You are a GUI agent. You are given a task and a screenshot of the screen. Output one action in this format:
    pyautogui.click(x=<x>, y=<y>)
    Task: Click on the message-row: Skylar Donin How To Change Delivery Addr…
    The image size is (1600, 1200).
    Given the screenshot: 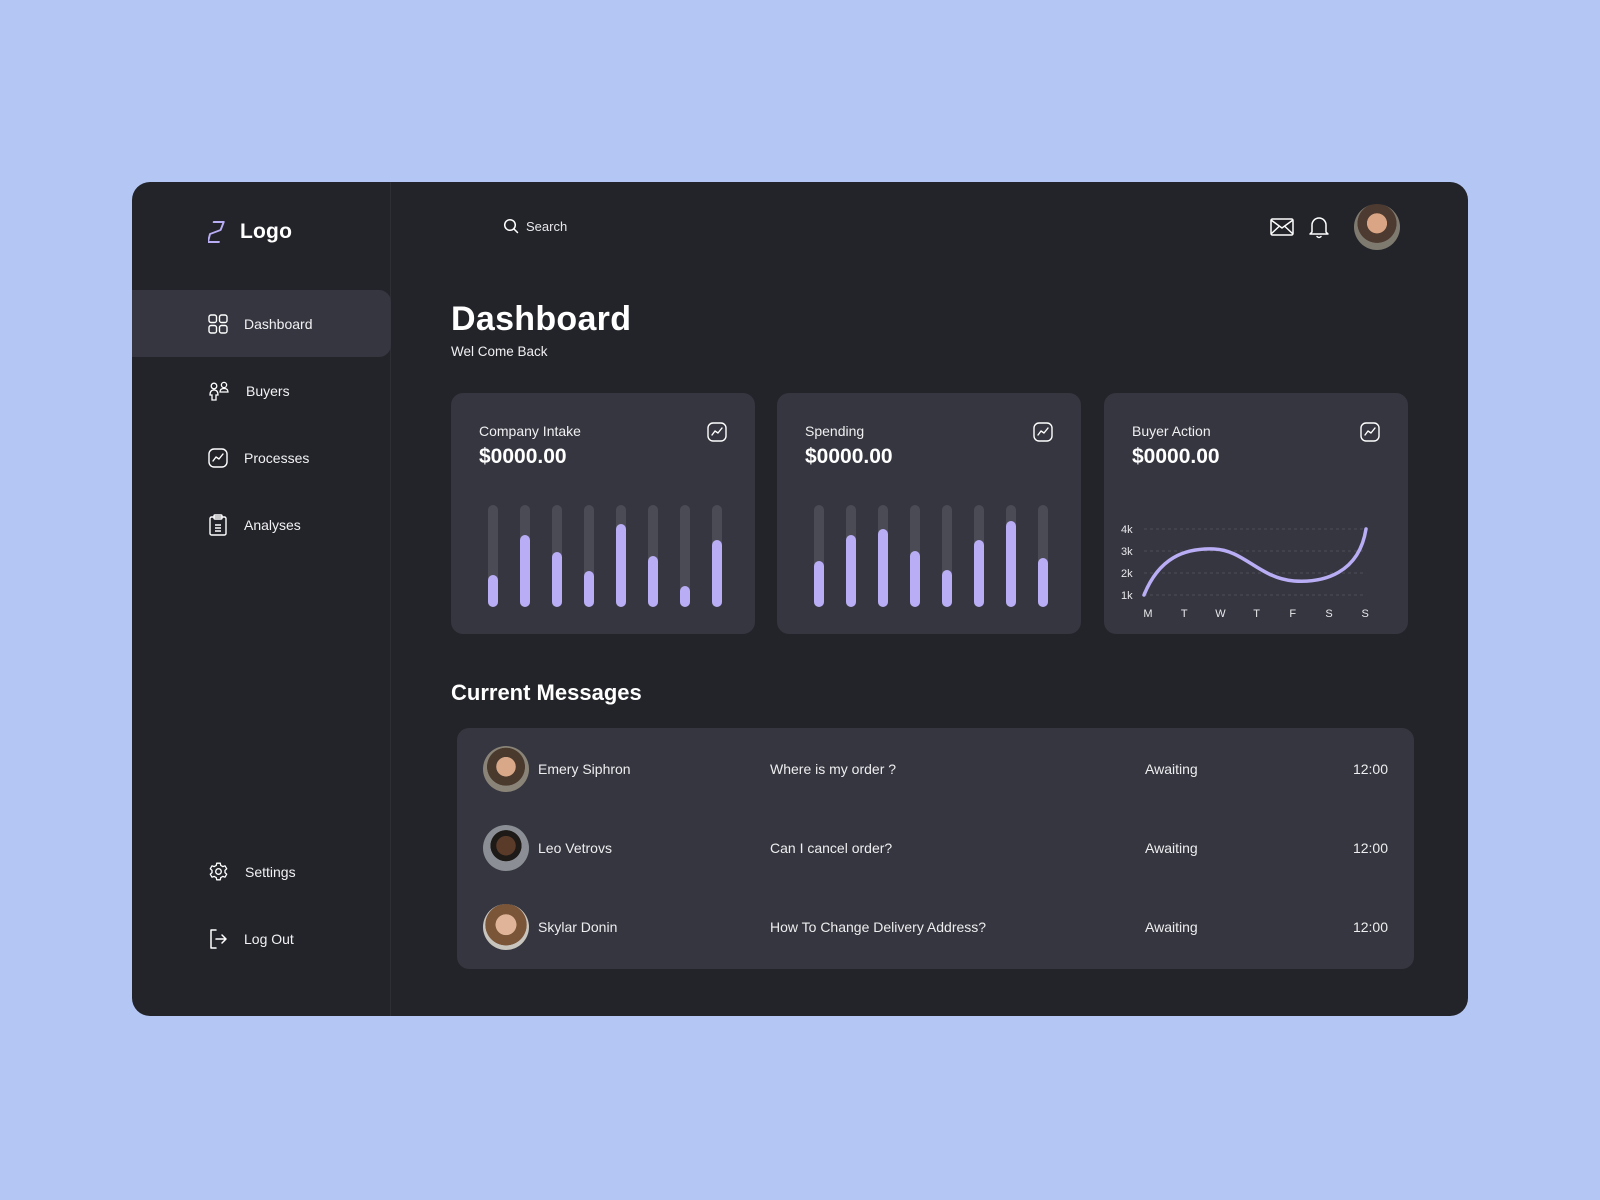 What is the action you would take?
    pyautogui.click(x=935, y=927)
    